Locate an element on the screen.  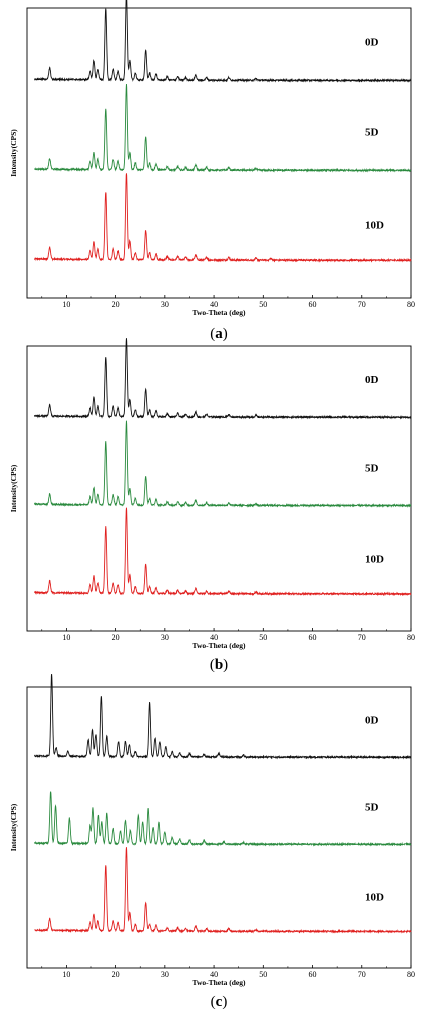
panel-caption: (c) is located at coordinates (219, 1002).